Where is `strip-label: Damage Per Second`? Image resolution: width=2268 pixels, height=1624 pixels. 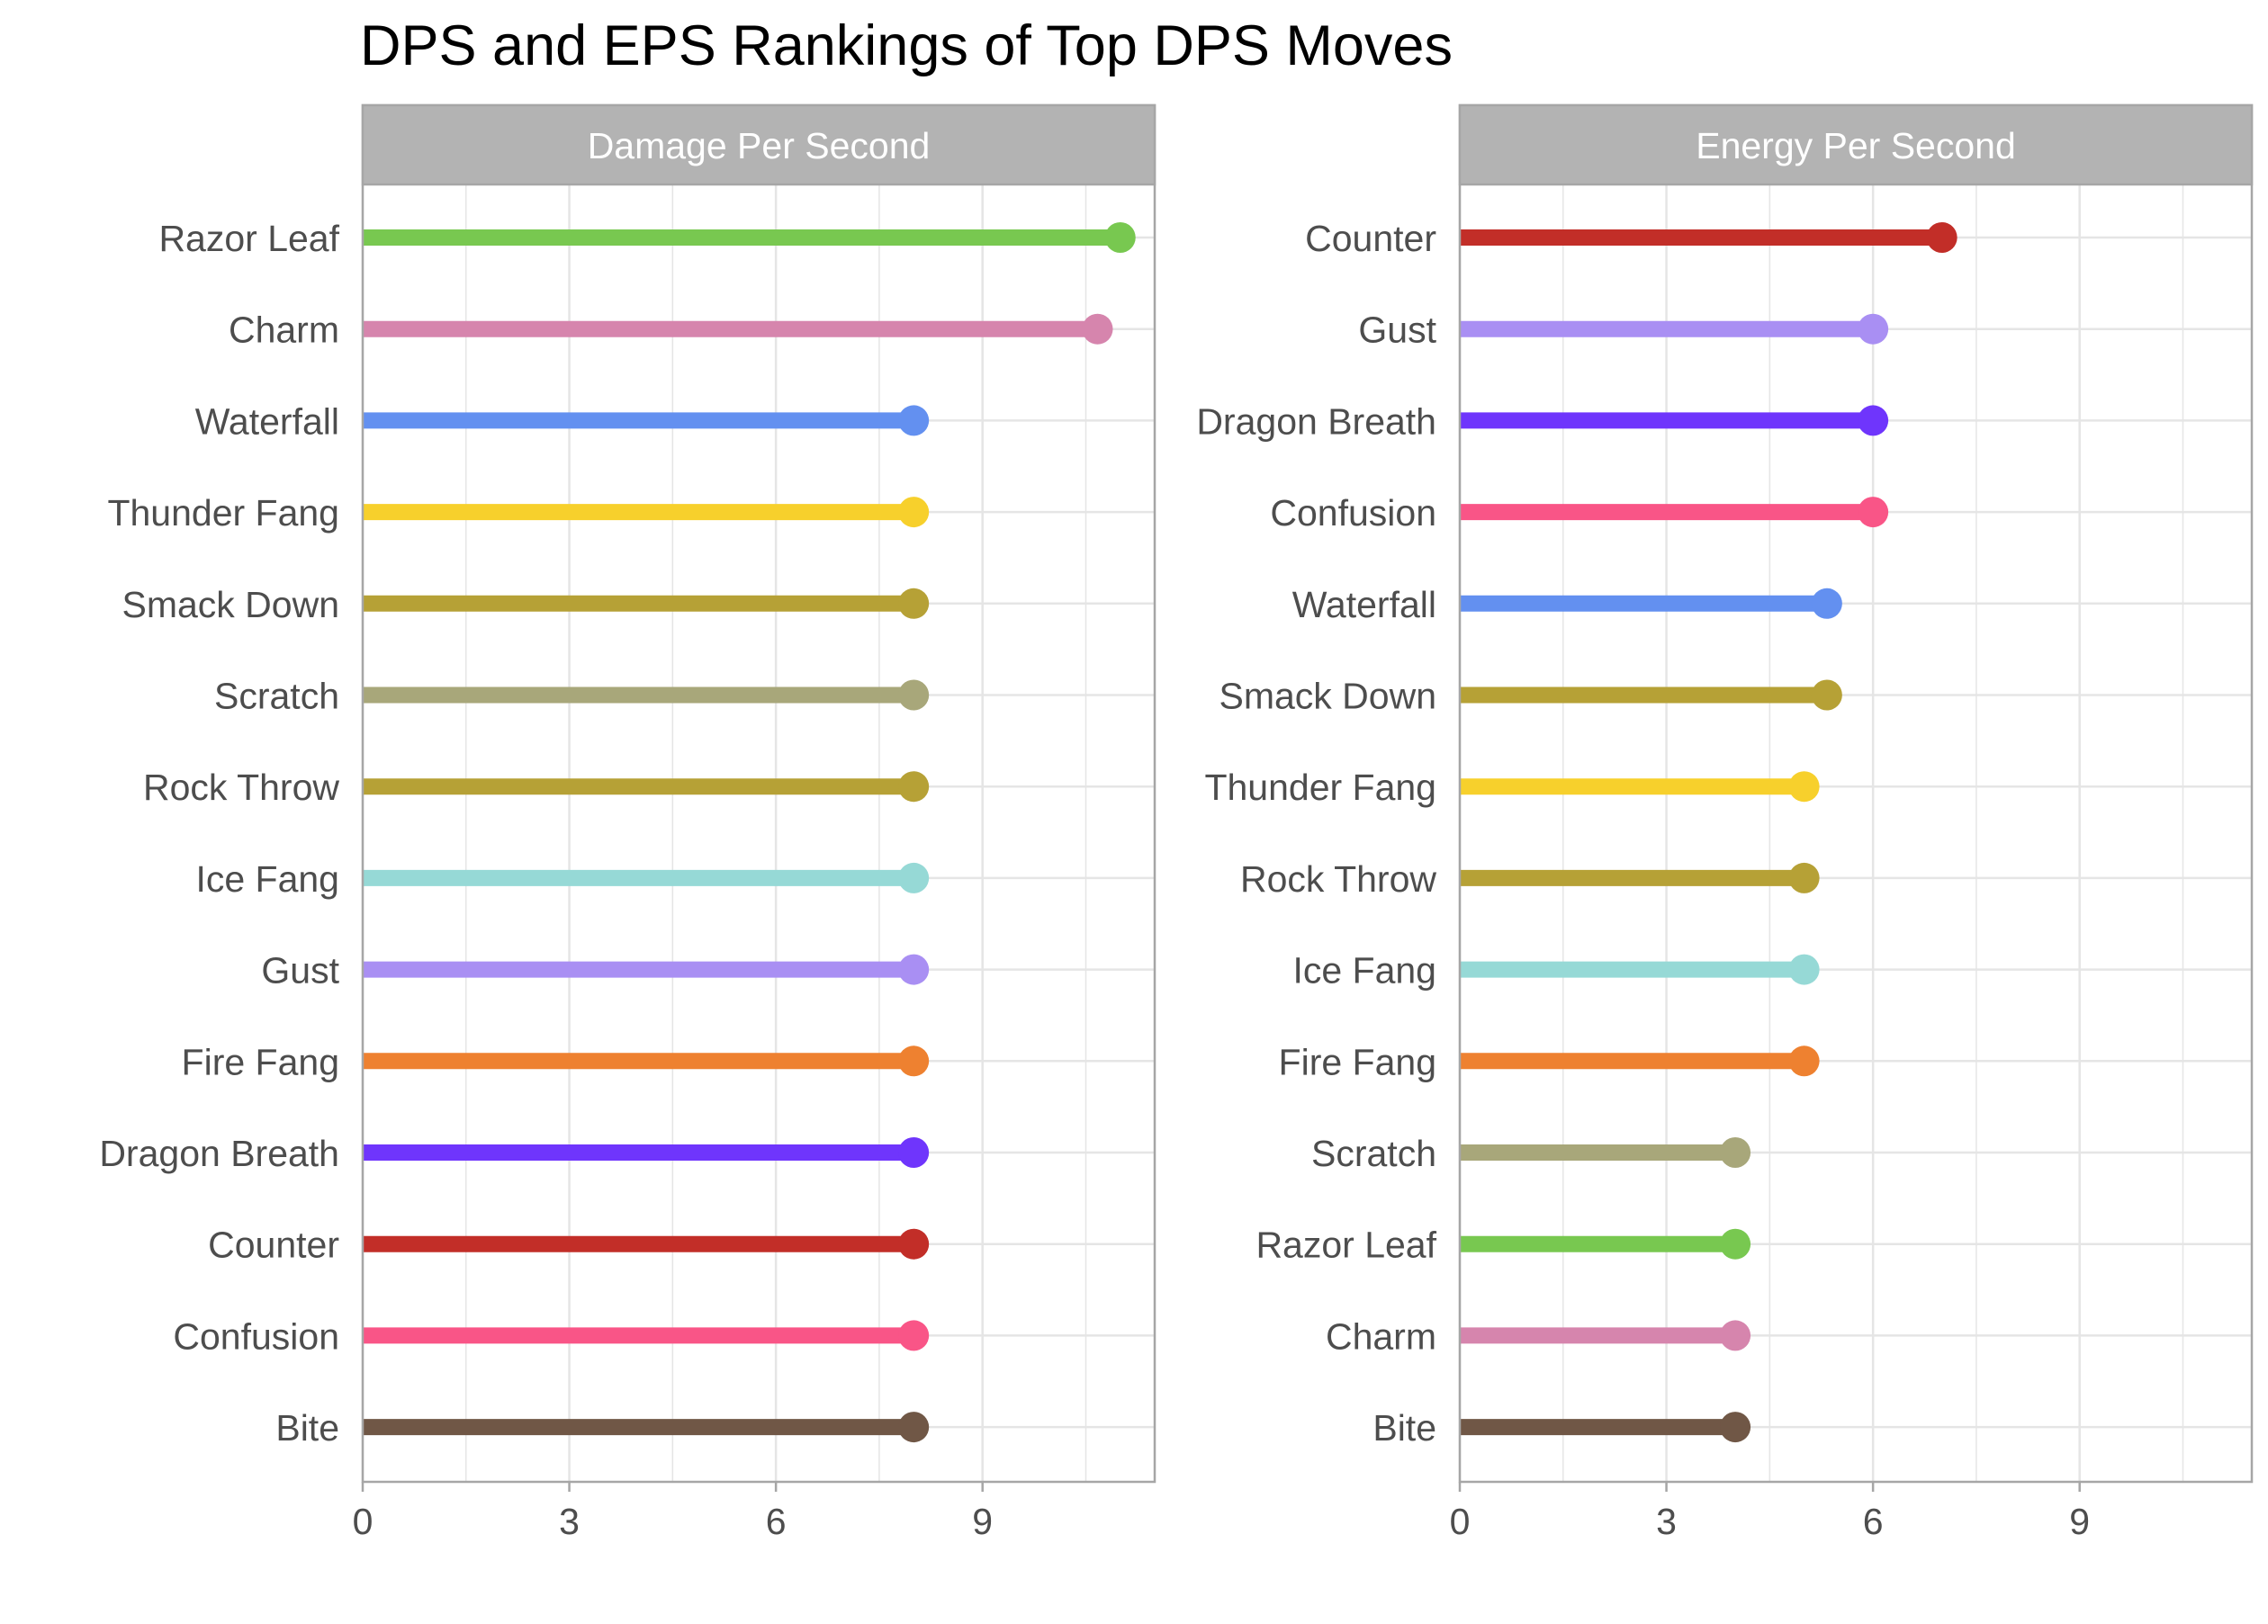
strip-label: Damage Per Second is located at coordinates (759, 145).